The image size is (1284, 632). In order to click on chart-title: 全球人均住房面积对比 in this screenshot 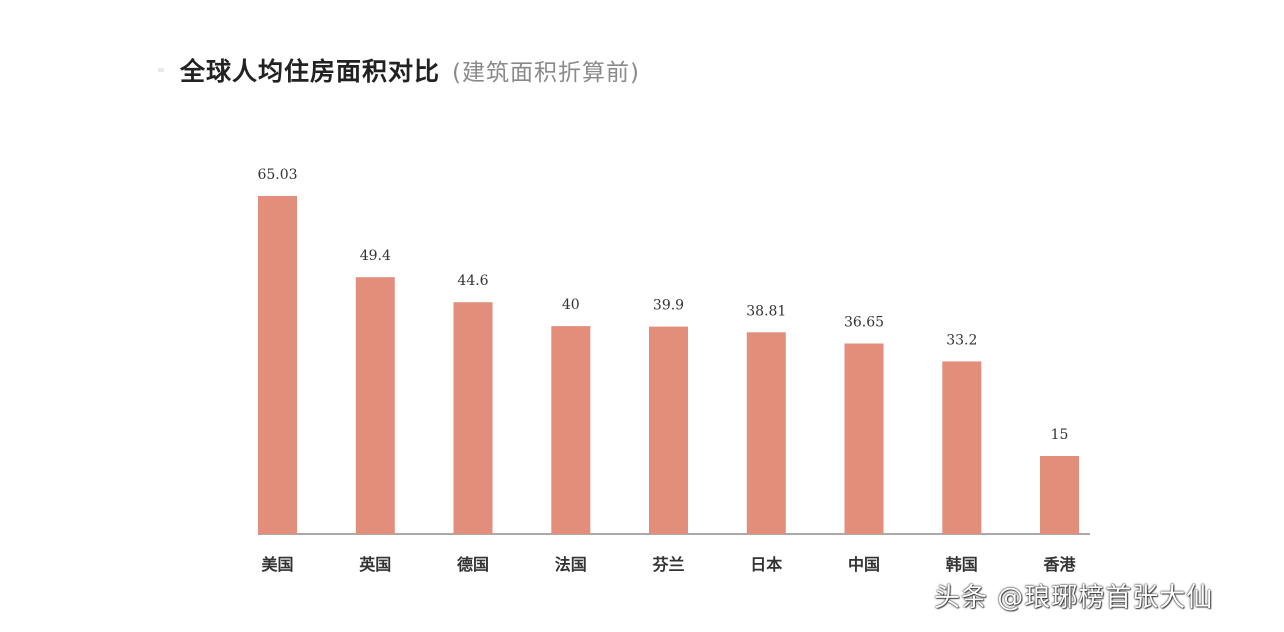, I will do `click(310, 71)`.